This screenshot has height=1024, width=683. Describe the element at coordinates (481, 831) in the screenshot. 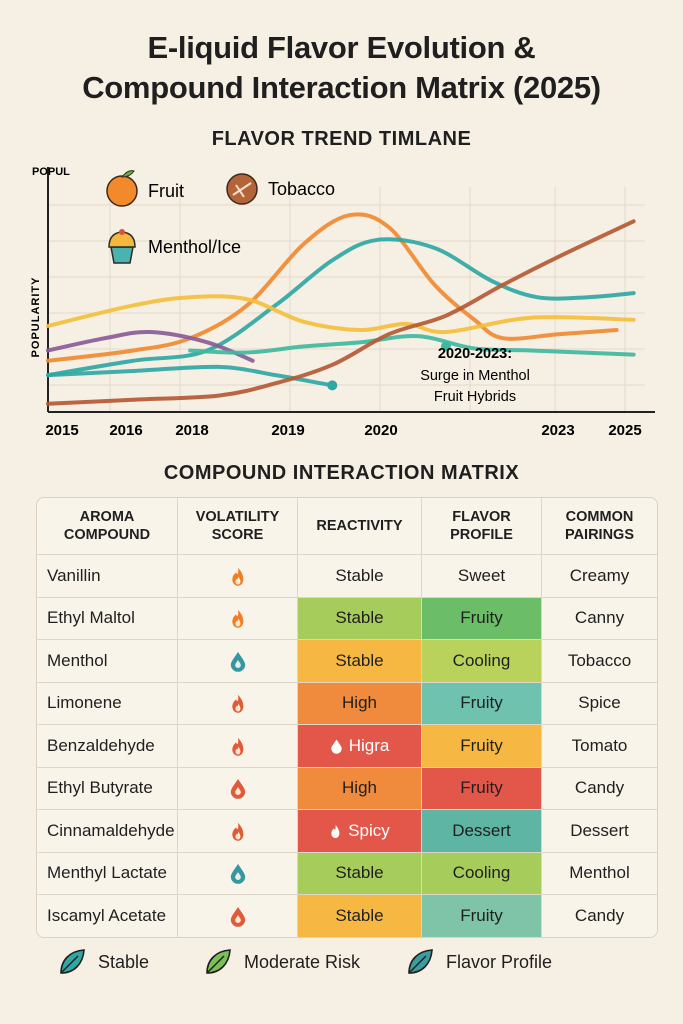

I see `flavor-profile-cell: Dessert` at that location.